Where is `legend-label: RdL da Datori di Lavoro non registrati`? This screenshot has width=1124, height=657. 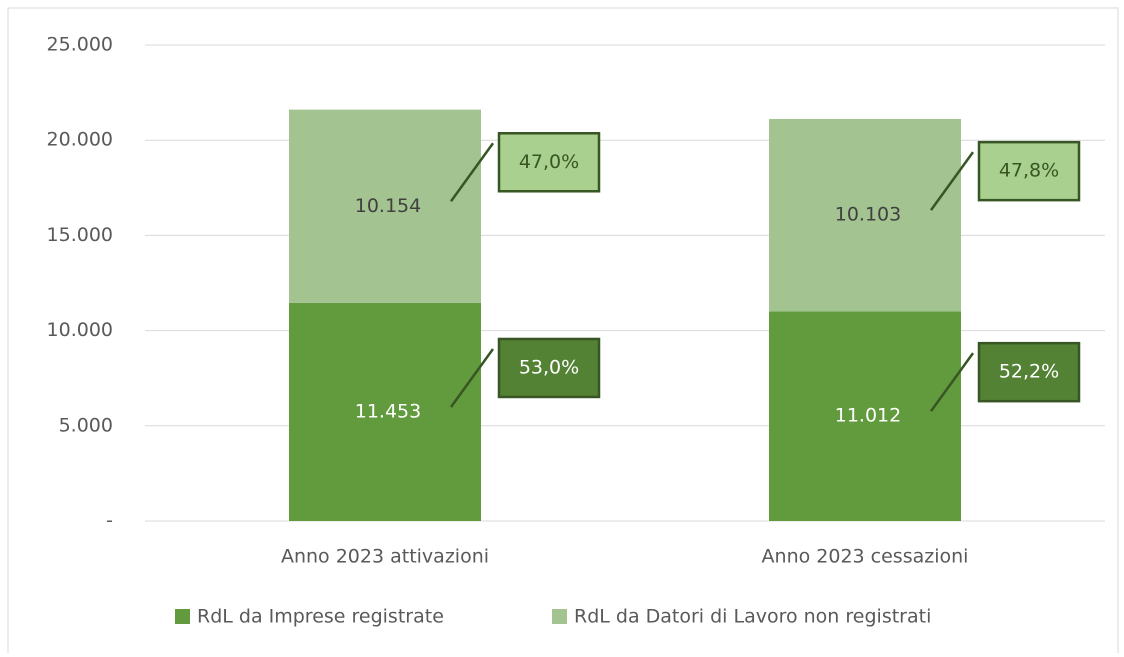
legend-label: RdL da Datori di Lavoro non registrati is located at coordinates (752, 617).